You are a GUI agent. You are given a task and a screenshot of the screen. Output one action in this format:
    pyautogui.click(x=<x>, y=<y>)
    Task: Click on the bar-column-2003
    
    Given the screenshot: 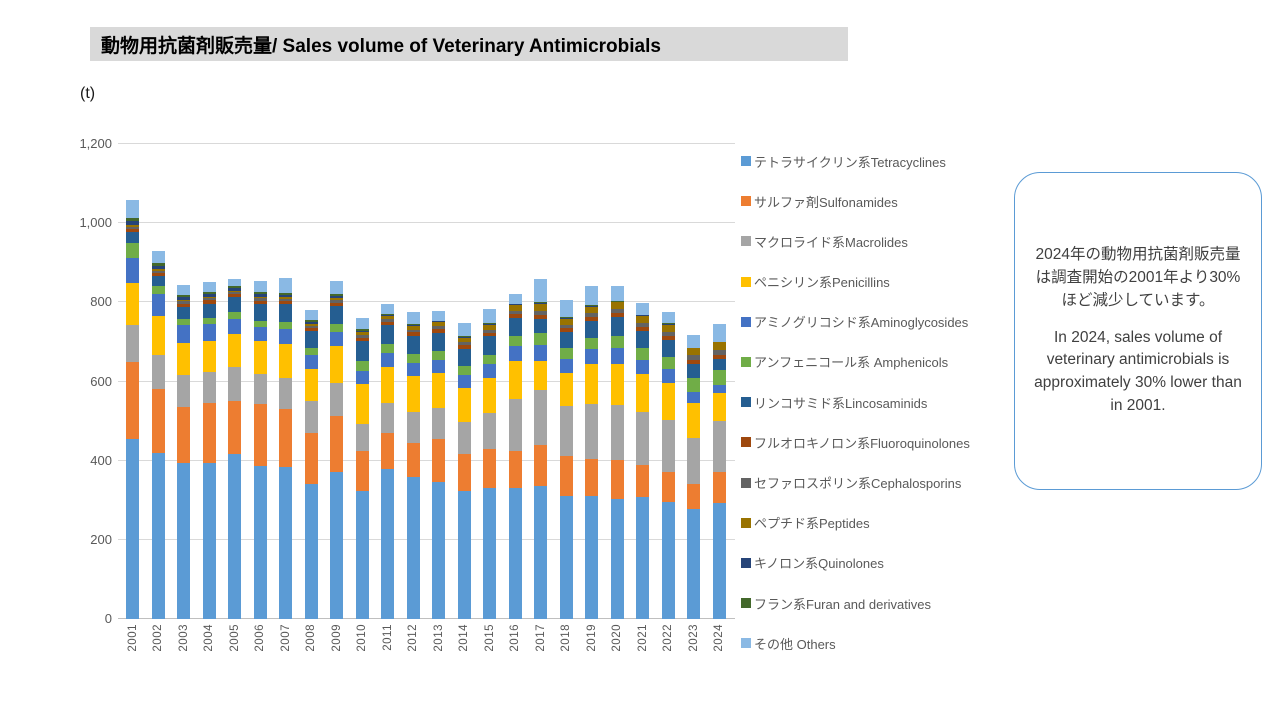 What is the action you would take?
    pyautogui.click(x=184, y=381)
    